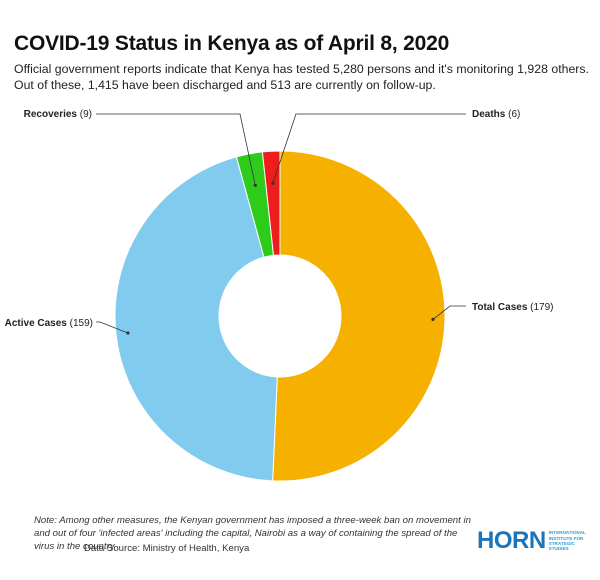 This screenshot has height=580, width=600. What do you see at coordinates (566, 538) in the screenshot?
I see `logo-sub-line: INSTITUTE FOR` at bounding box center [566, 538].